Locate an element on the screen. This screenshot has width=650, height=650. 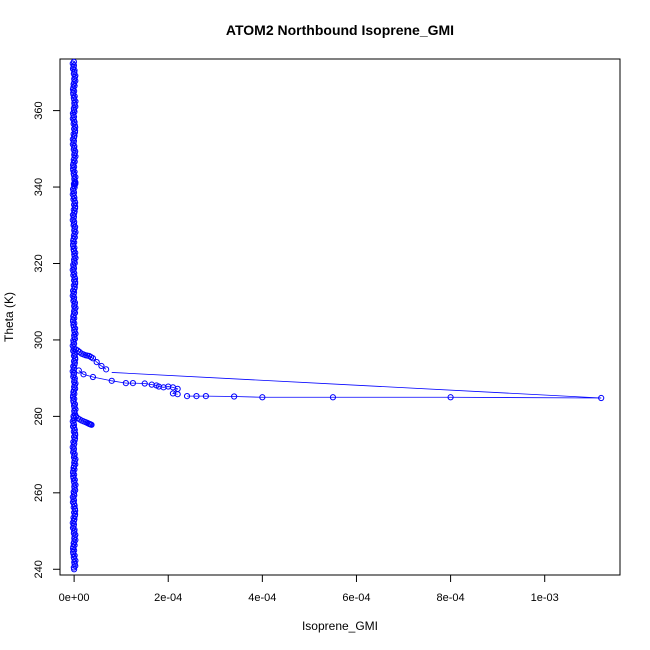
x-tick-label: 8e-04 is located at coordinates (451, 598).